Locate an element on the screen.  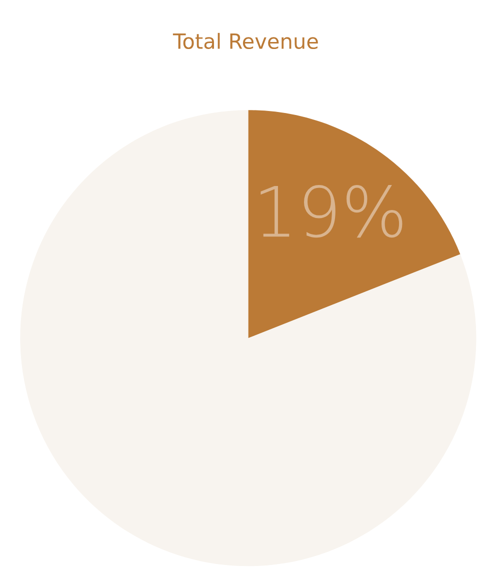
chart-title: Total Revenue is located at coordinates (245, 41).